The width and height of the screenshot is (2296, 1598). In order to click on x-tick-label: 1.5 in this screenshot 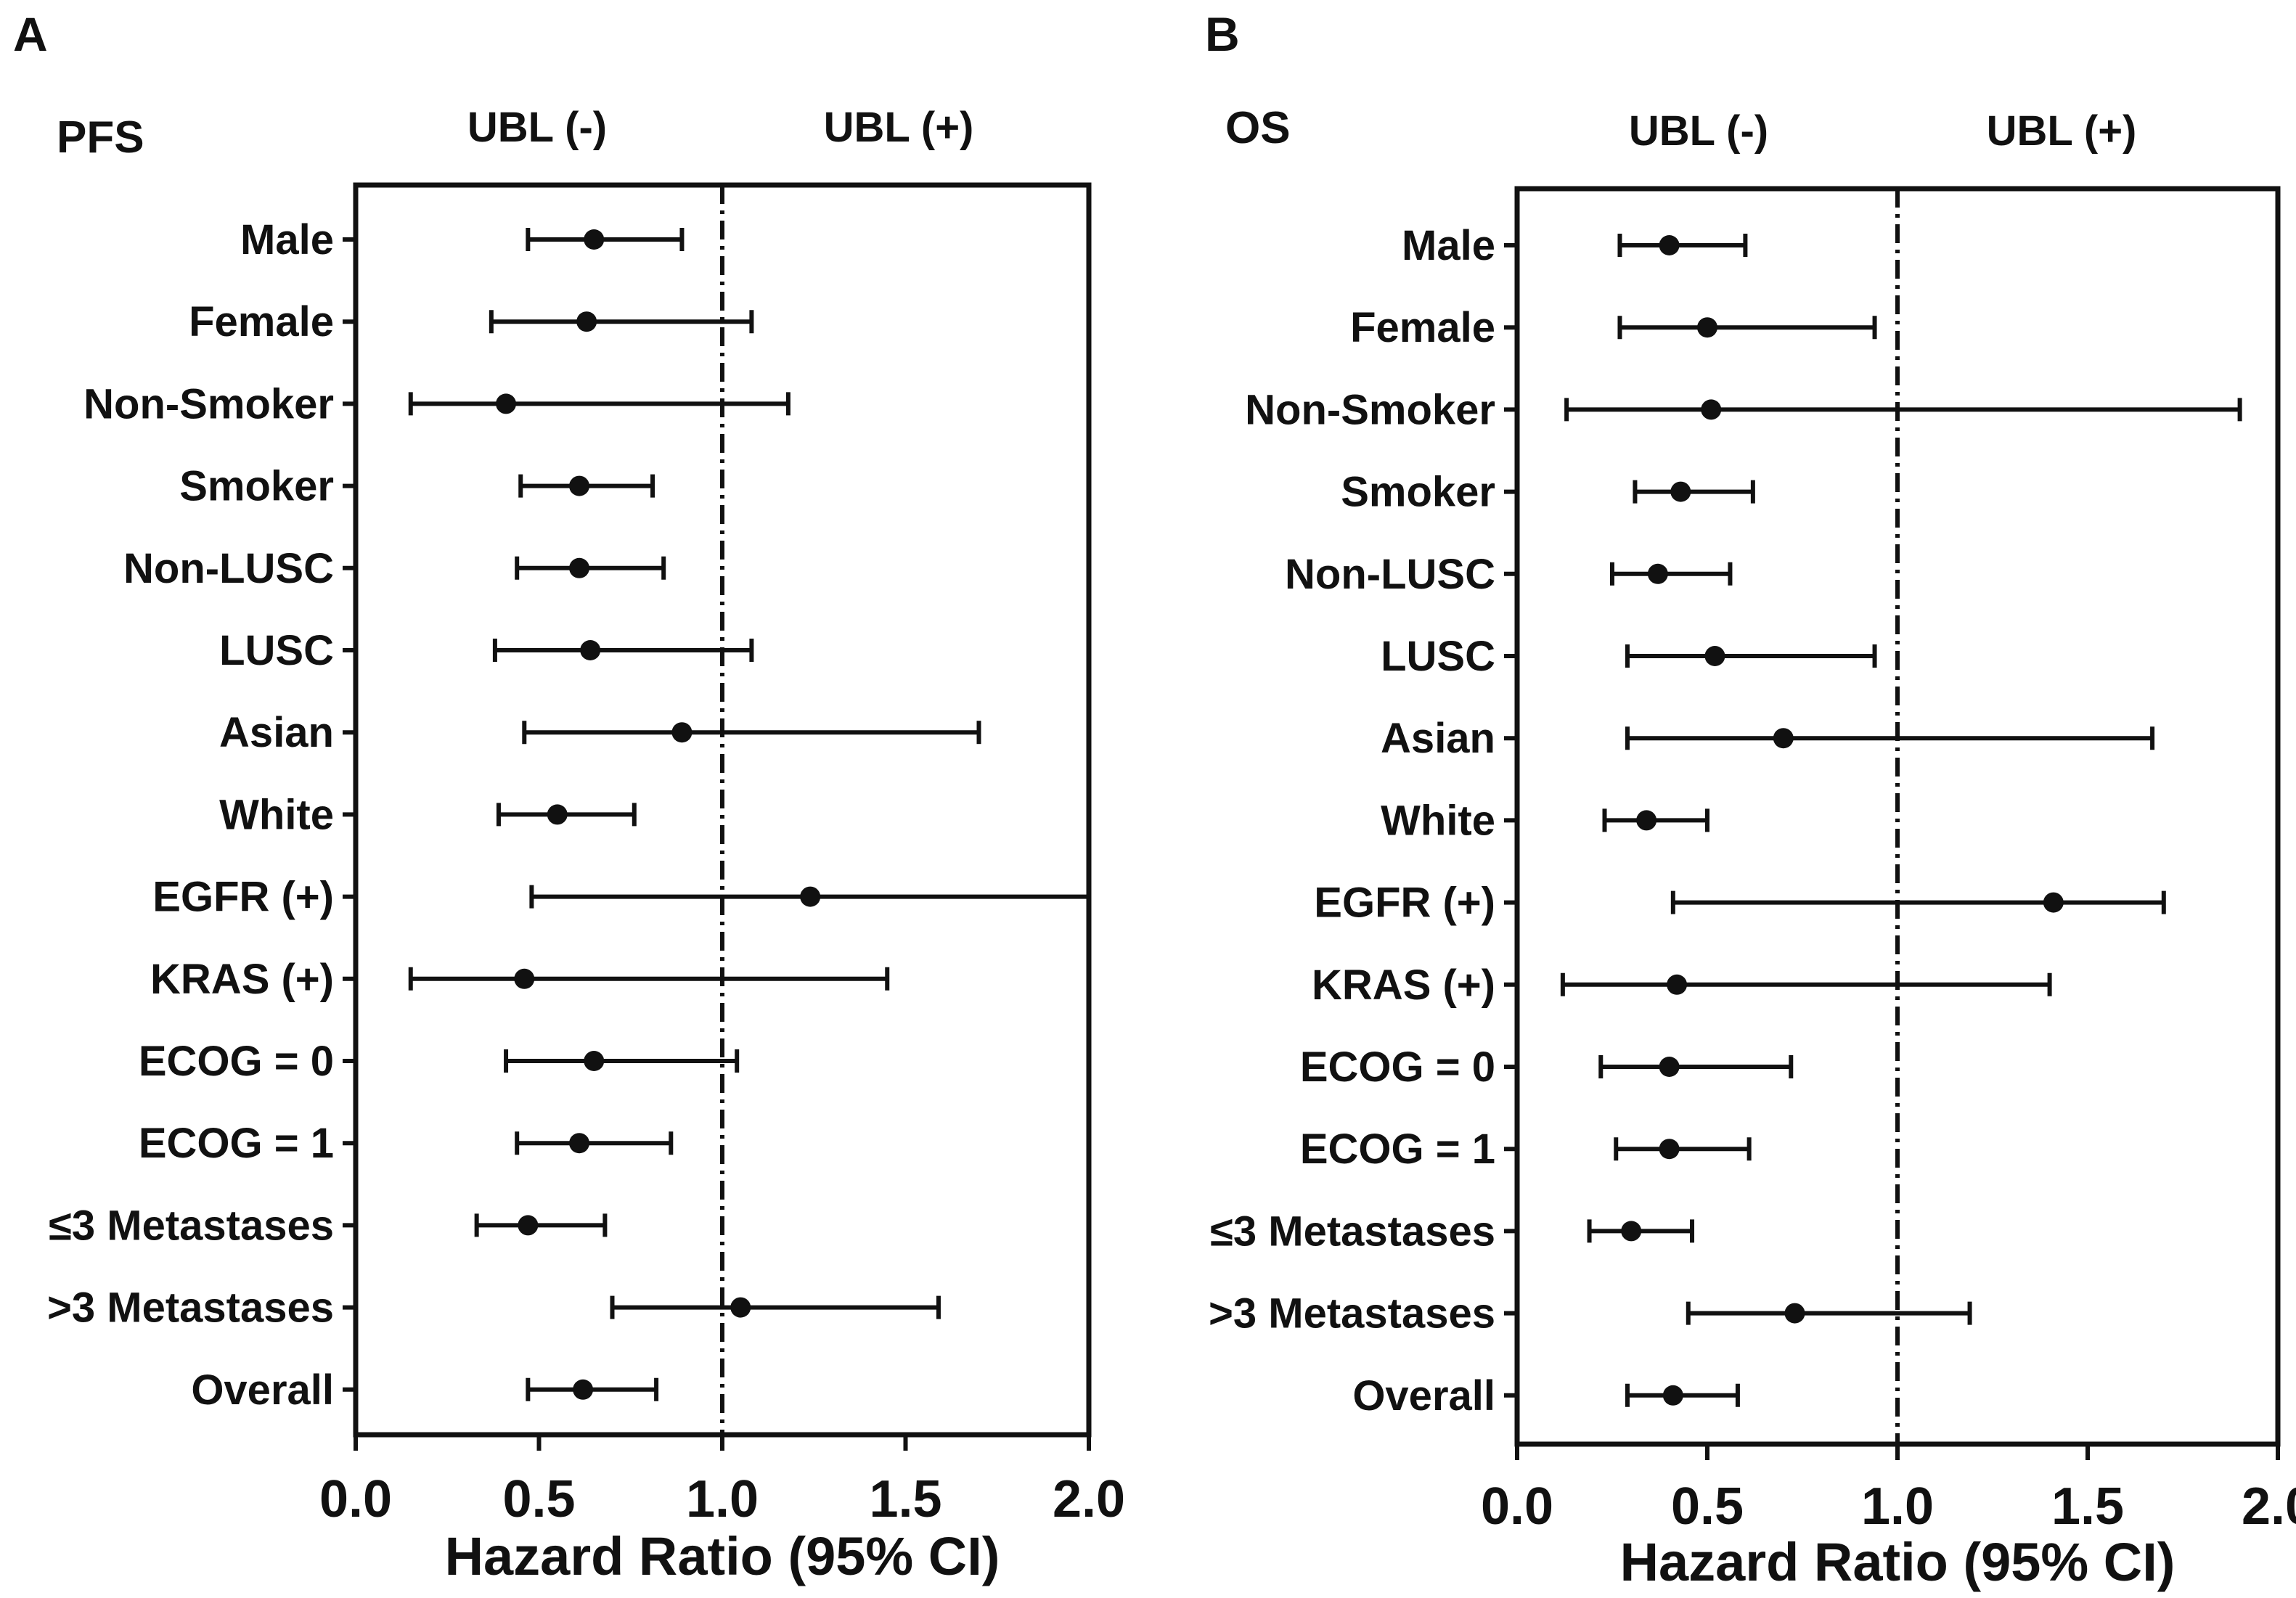, I will do `click(2087, 1507)`.